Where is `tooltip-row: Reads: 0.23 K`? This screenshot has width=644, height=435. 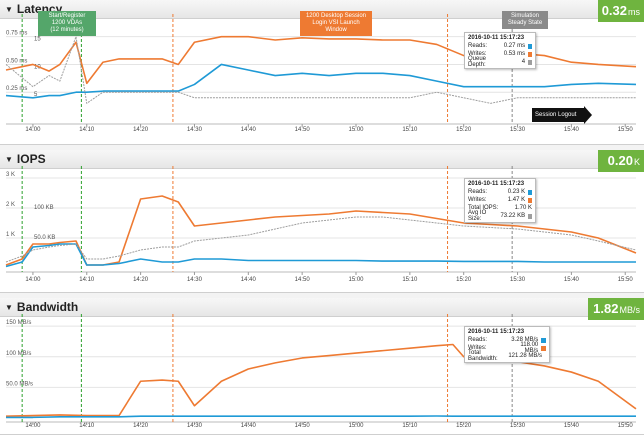
tooltip-row: Reads: 0.23 K is located at coordinates (500, 192).